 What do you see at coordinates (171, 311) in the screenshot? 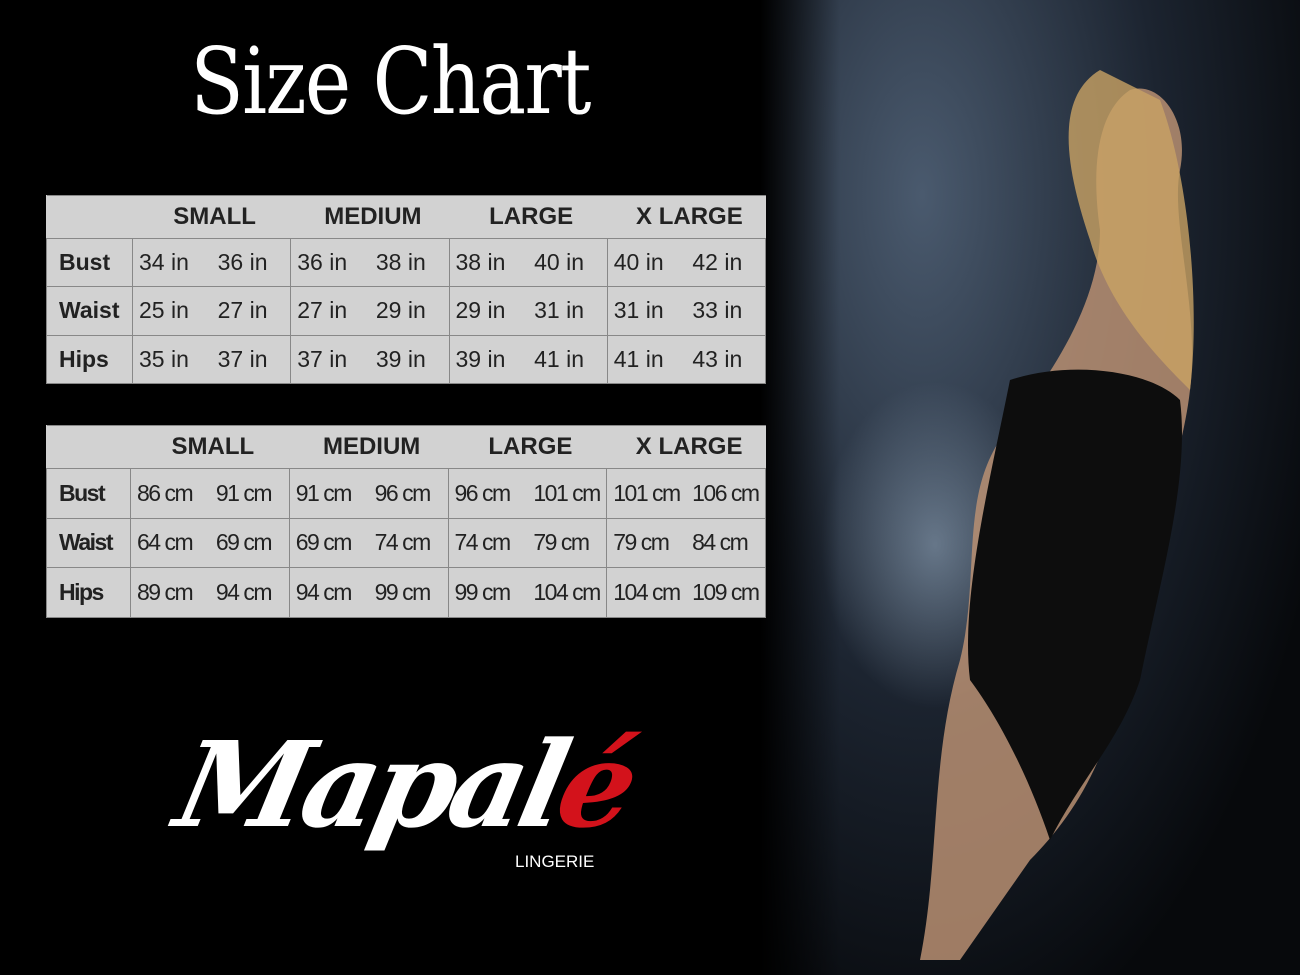
I see `measurement-cell: 25 in` at bounding box center [171, 311].